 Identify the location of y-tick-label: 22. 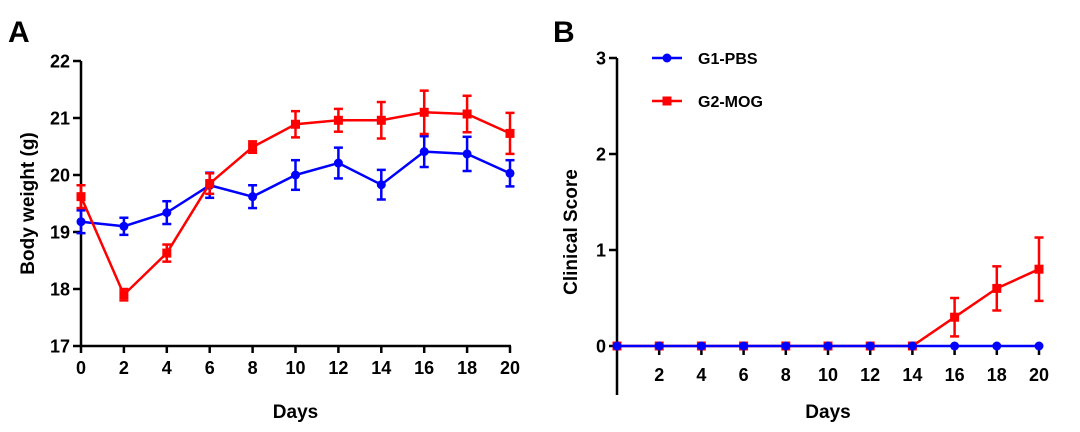
(60, 62).